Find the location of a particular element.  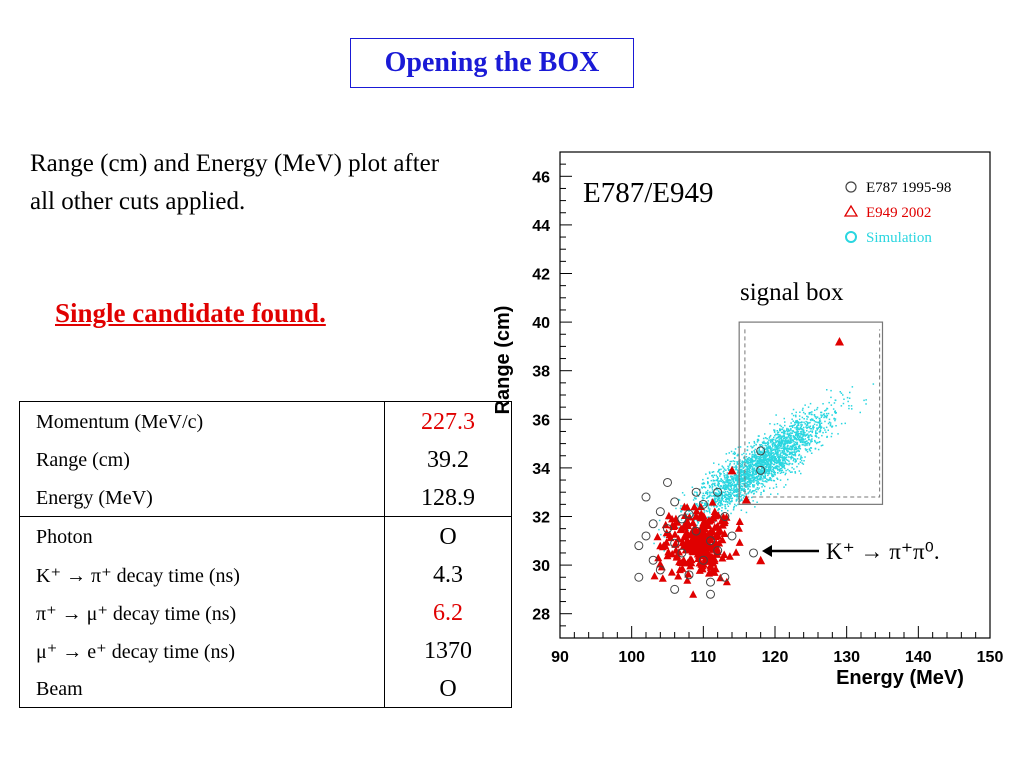

row-value: O is located at coordinates (448, 535).